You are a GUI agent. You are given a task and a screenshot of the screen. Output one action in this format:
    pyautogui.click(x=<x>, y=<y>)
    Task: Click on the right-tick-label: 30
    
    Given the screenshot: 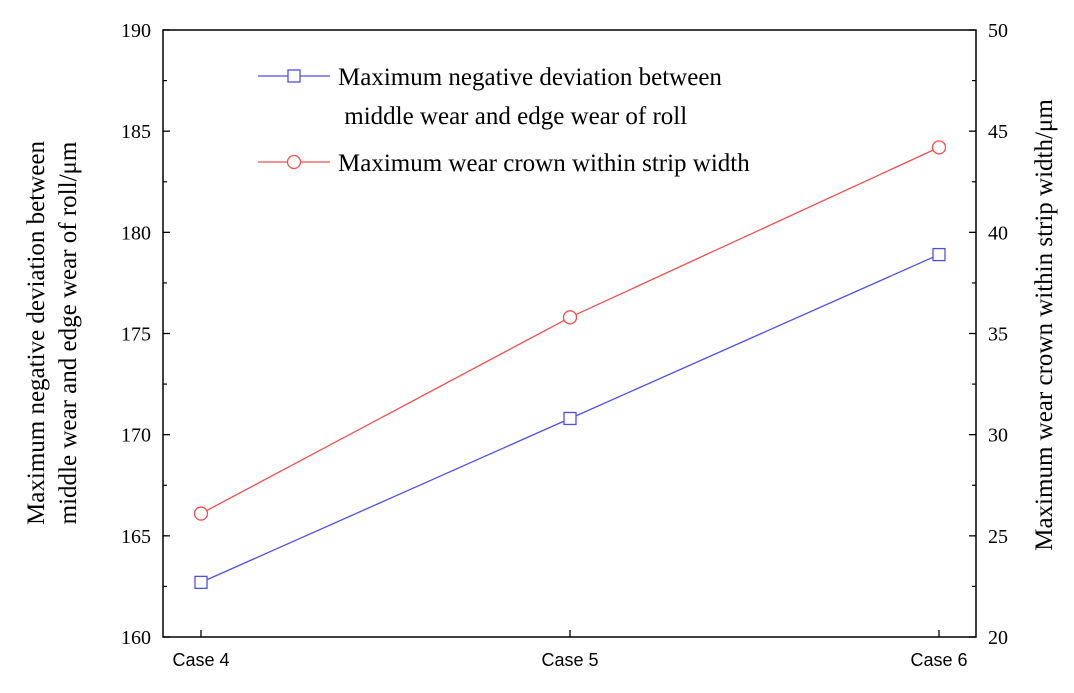 What is the action you would take?
    pyautogui.click(x=998, y=436)
    